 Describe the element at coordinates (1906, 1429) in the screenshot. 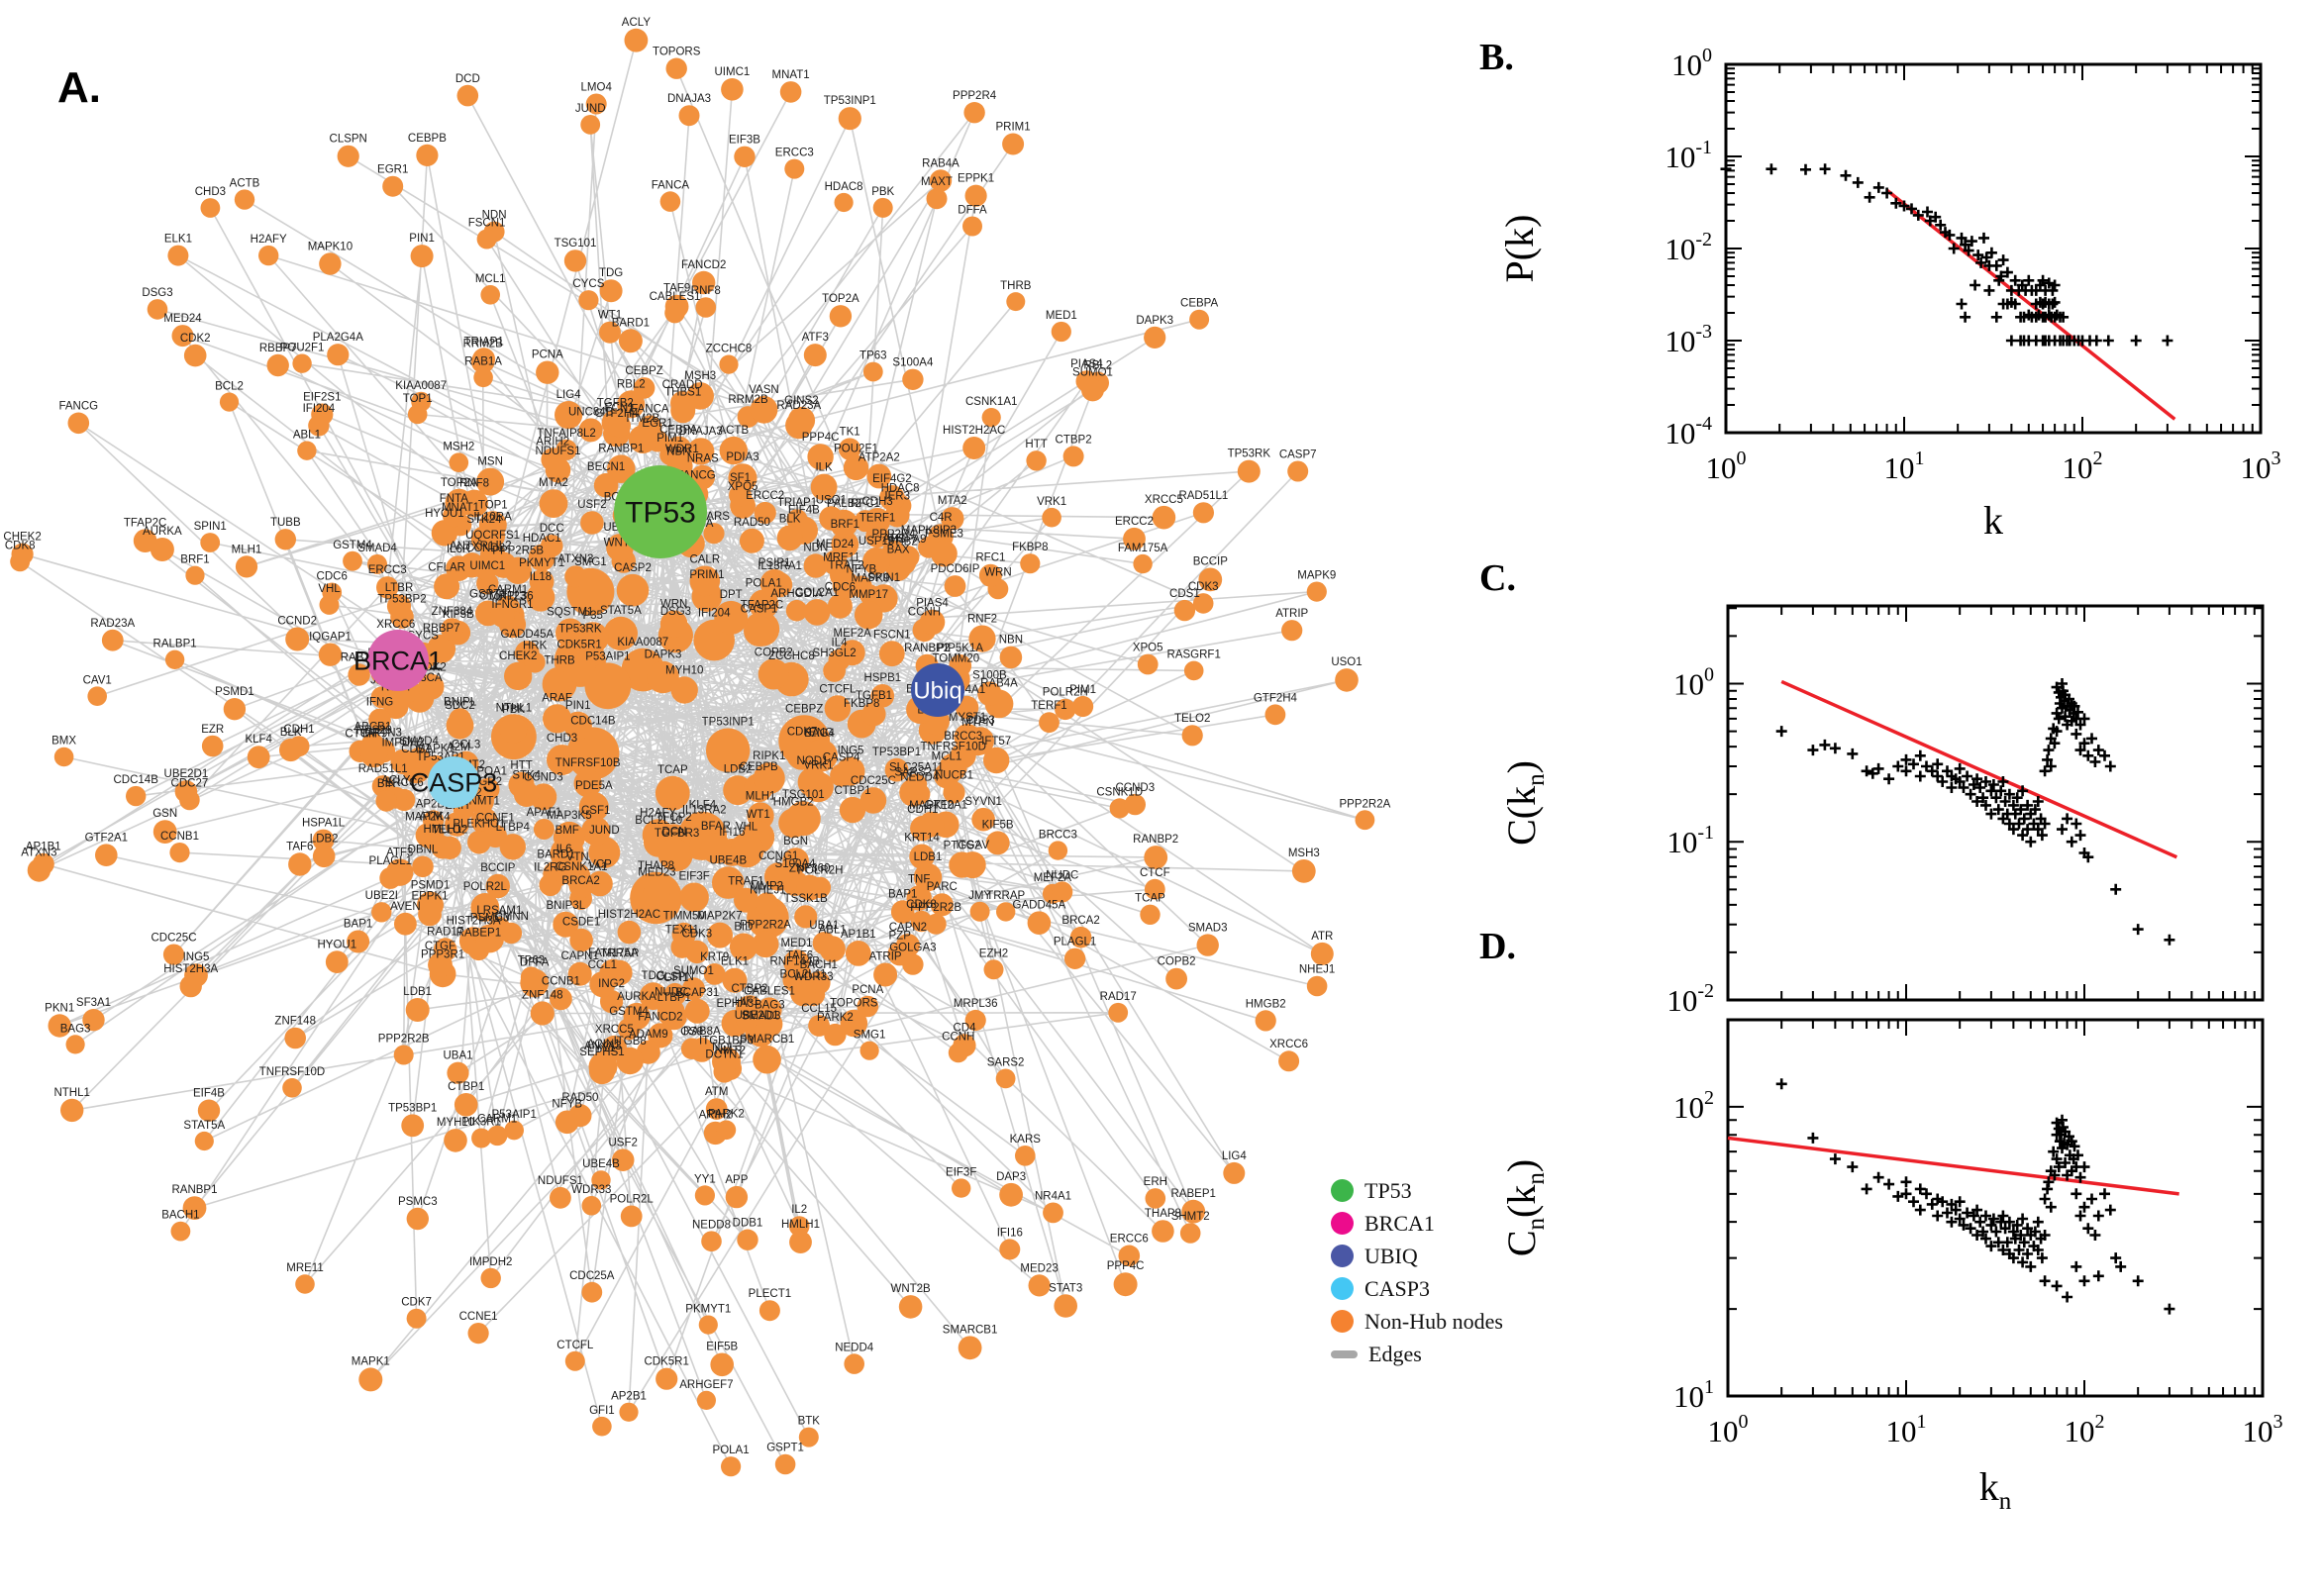

I see `x-tick-label-D: 101` at that location.